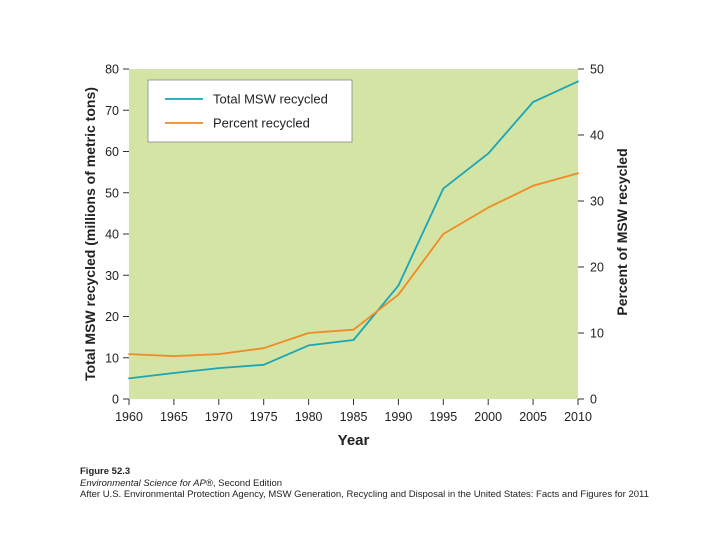  What do you see at coordinates (115, 400) in the screenshot?
I see `left-axis-tick-label: 0` at bounding box center [115, 400].